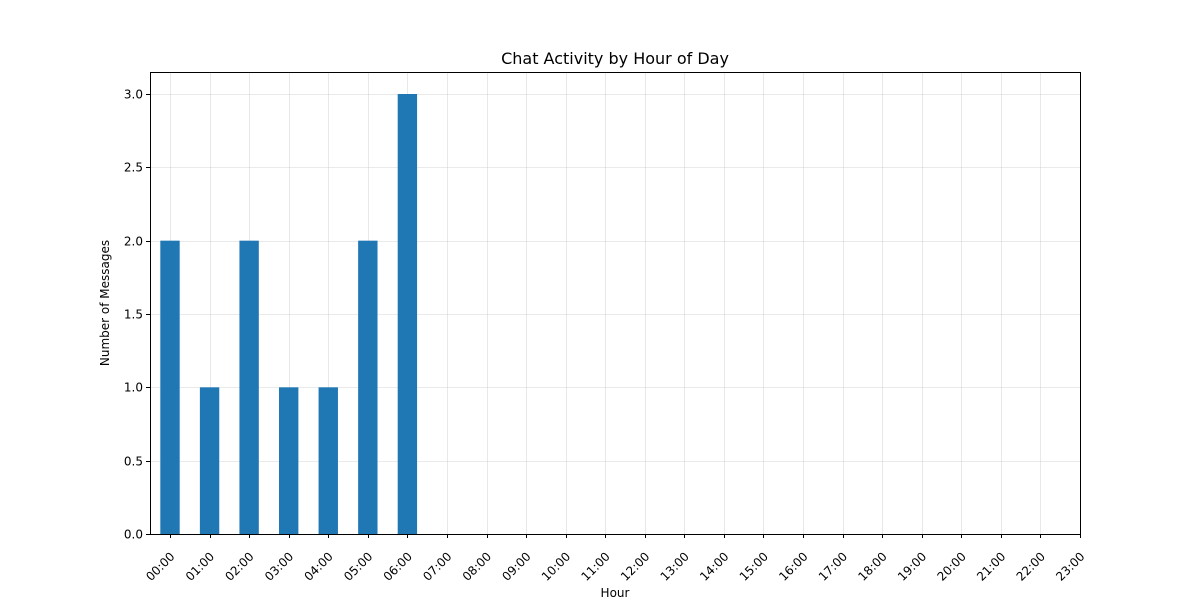 This screenshot has width=1200, height=600. Describe the element at coordinates (952, 566) in the screenshot. I see `x-tick-label: 20:00` at that location.